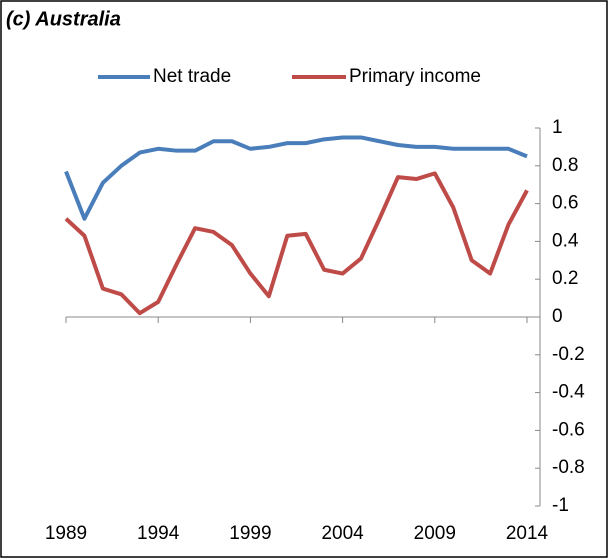 This screenshot has height=558, width=608. I want to click on y-tick-label: -1, so click(560, 505).